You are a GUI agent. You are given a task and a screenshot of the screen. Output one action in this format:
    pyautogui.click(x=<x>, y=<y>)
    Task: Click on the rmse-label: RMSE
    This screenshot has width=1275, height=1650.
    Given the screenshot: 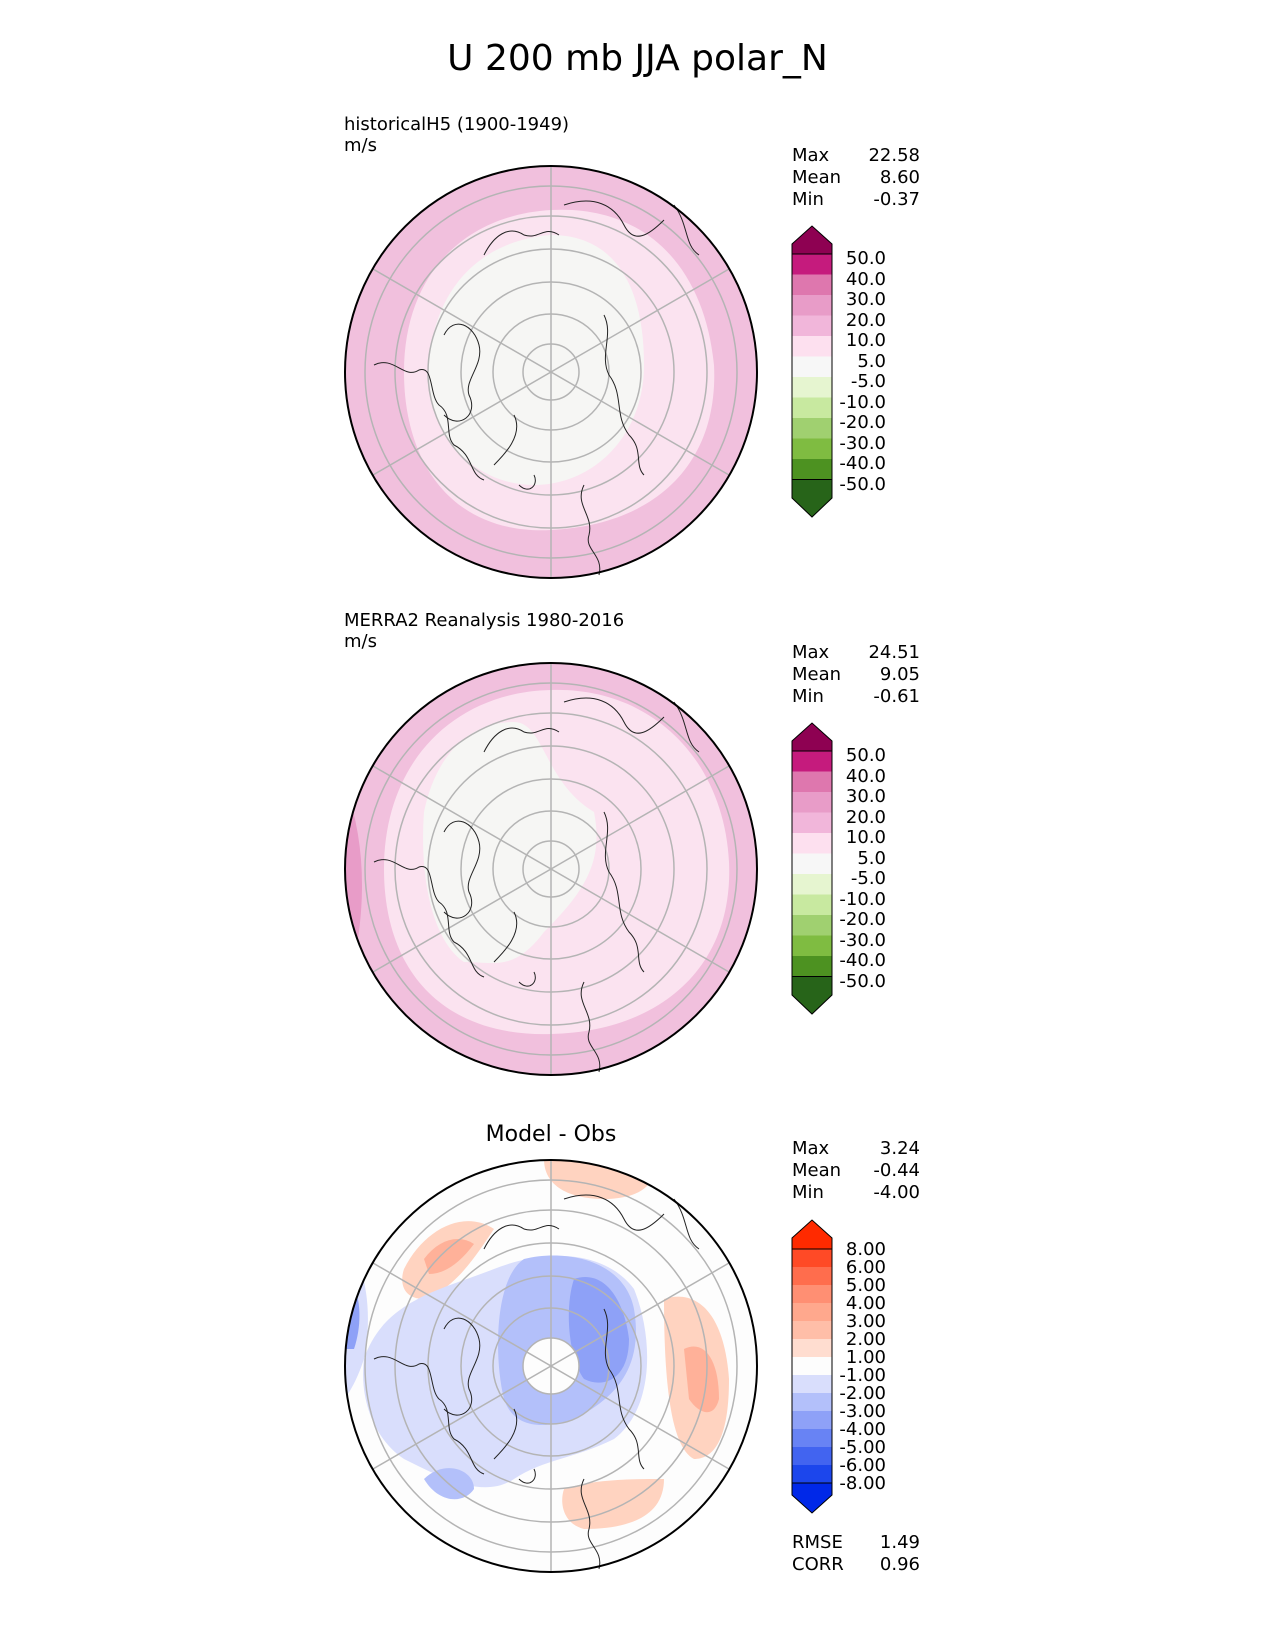 What is the action you would take?
    pyautogui.click(x=817, y=1542)
    